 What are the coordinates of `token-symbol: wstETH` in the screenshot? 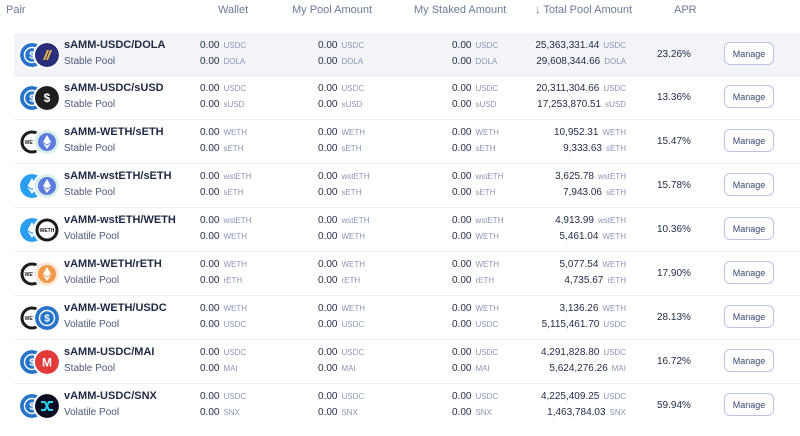 It's located at (237, 220).